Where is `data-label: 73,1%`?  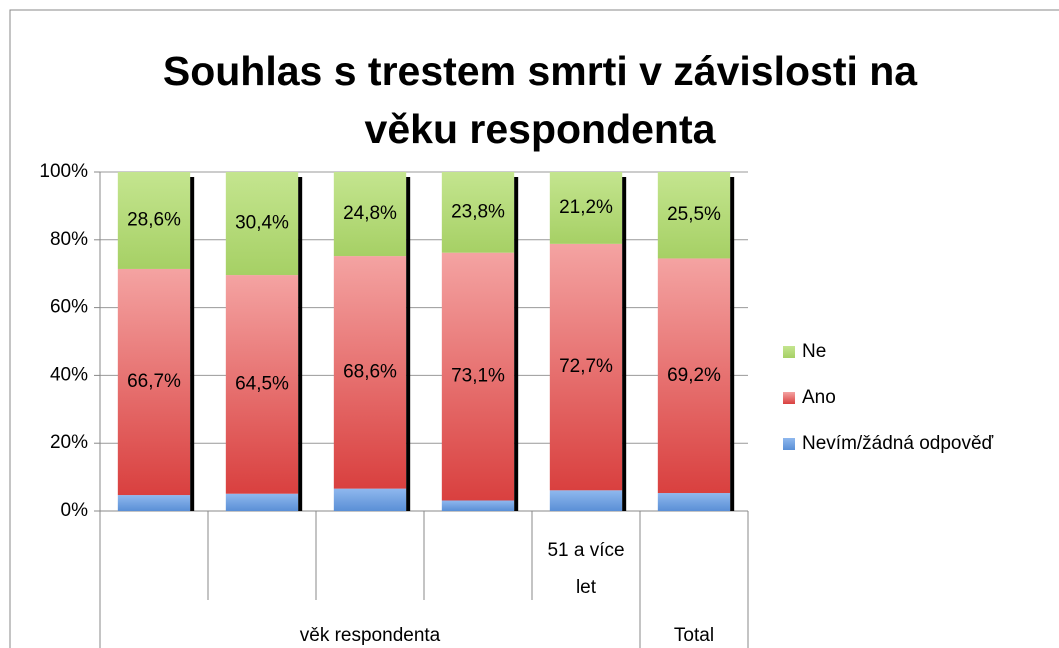
data-label: 73,1% is located at coordinates (478, 376).